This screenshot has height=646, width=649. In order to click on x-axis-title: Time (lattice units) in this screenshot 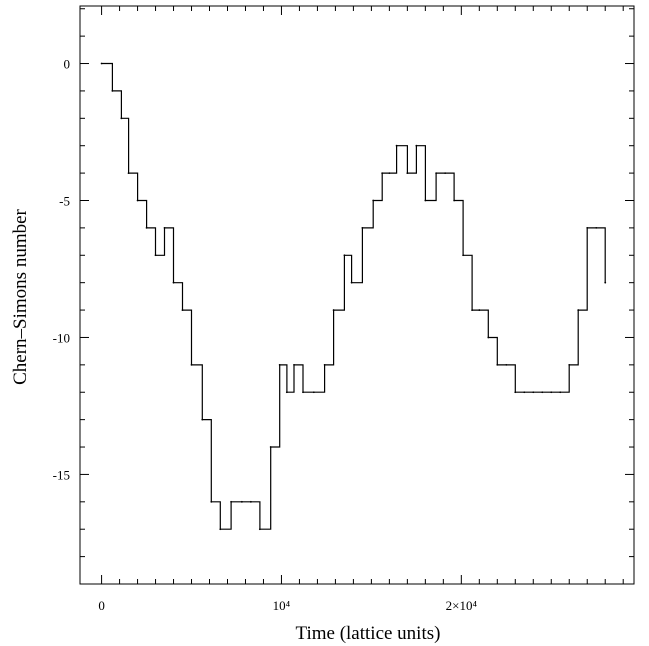, I will do `click(368, 633)`.